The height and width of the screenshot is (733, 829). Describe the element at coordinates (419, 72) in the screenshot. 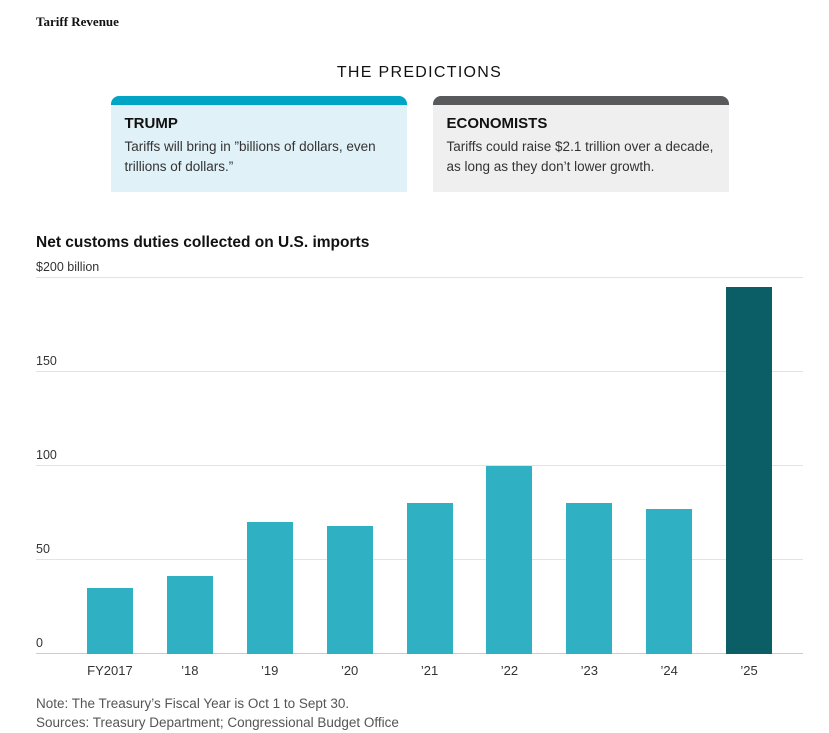

I see `predictions-heading: THE PREDICTIONS` at that location.